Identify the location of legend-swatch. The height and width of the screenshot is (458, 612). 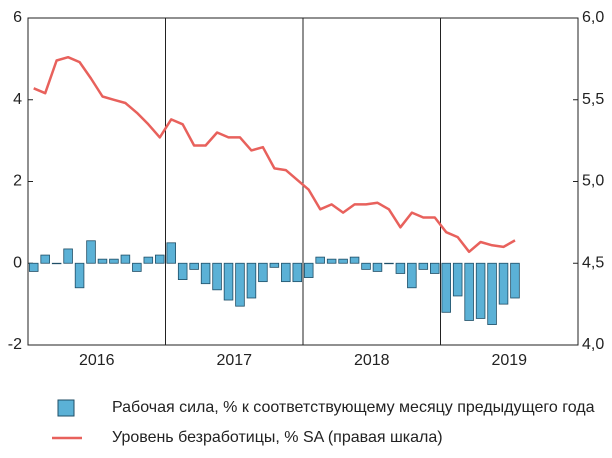
(66, 408).